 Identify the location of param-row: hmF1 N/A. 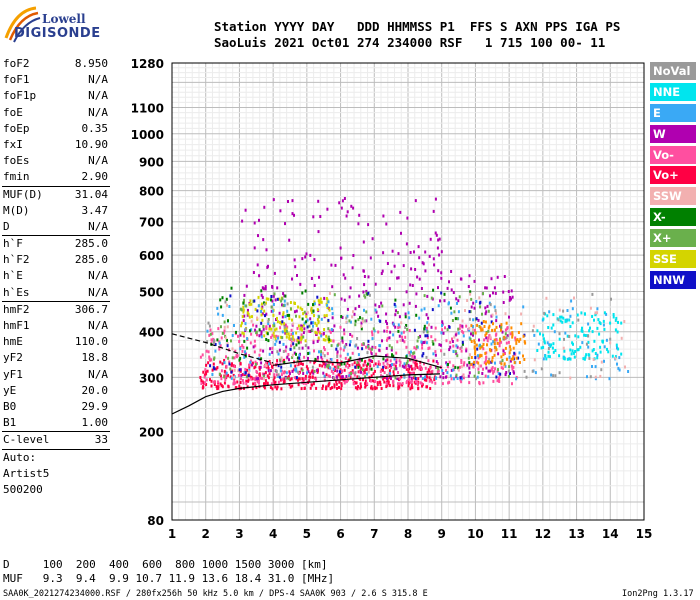
(56, 326).